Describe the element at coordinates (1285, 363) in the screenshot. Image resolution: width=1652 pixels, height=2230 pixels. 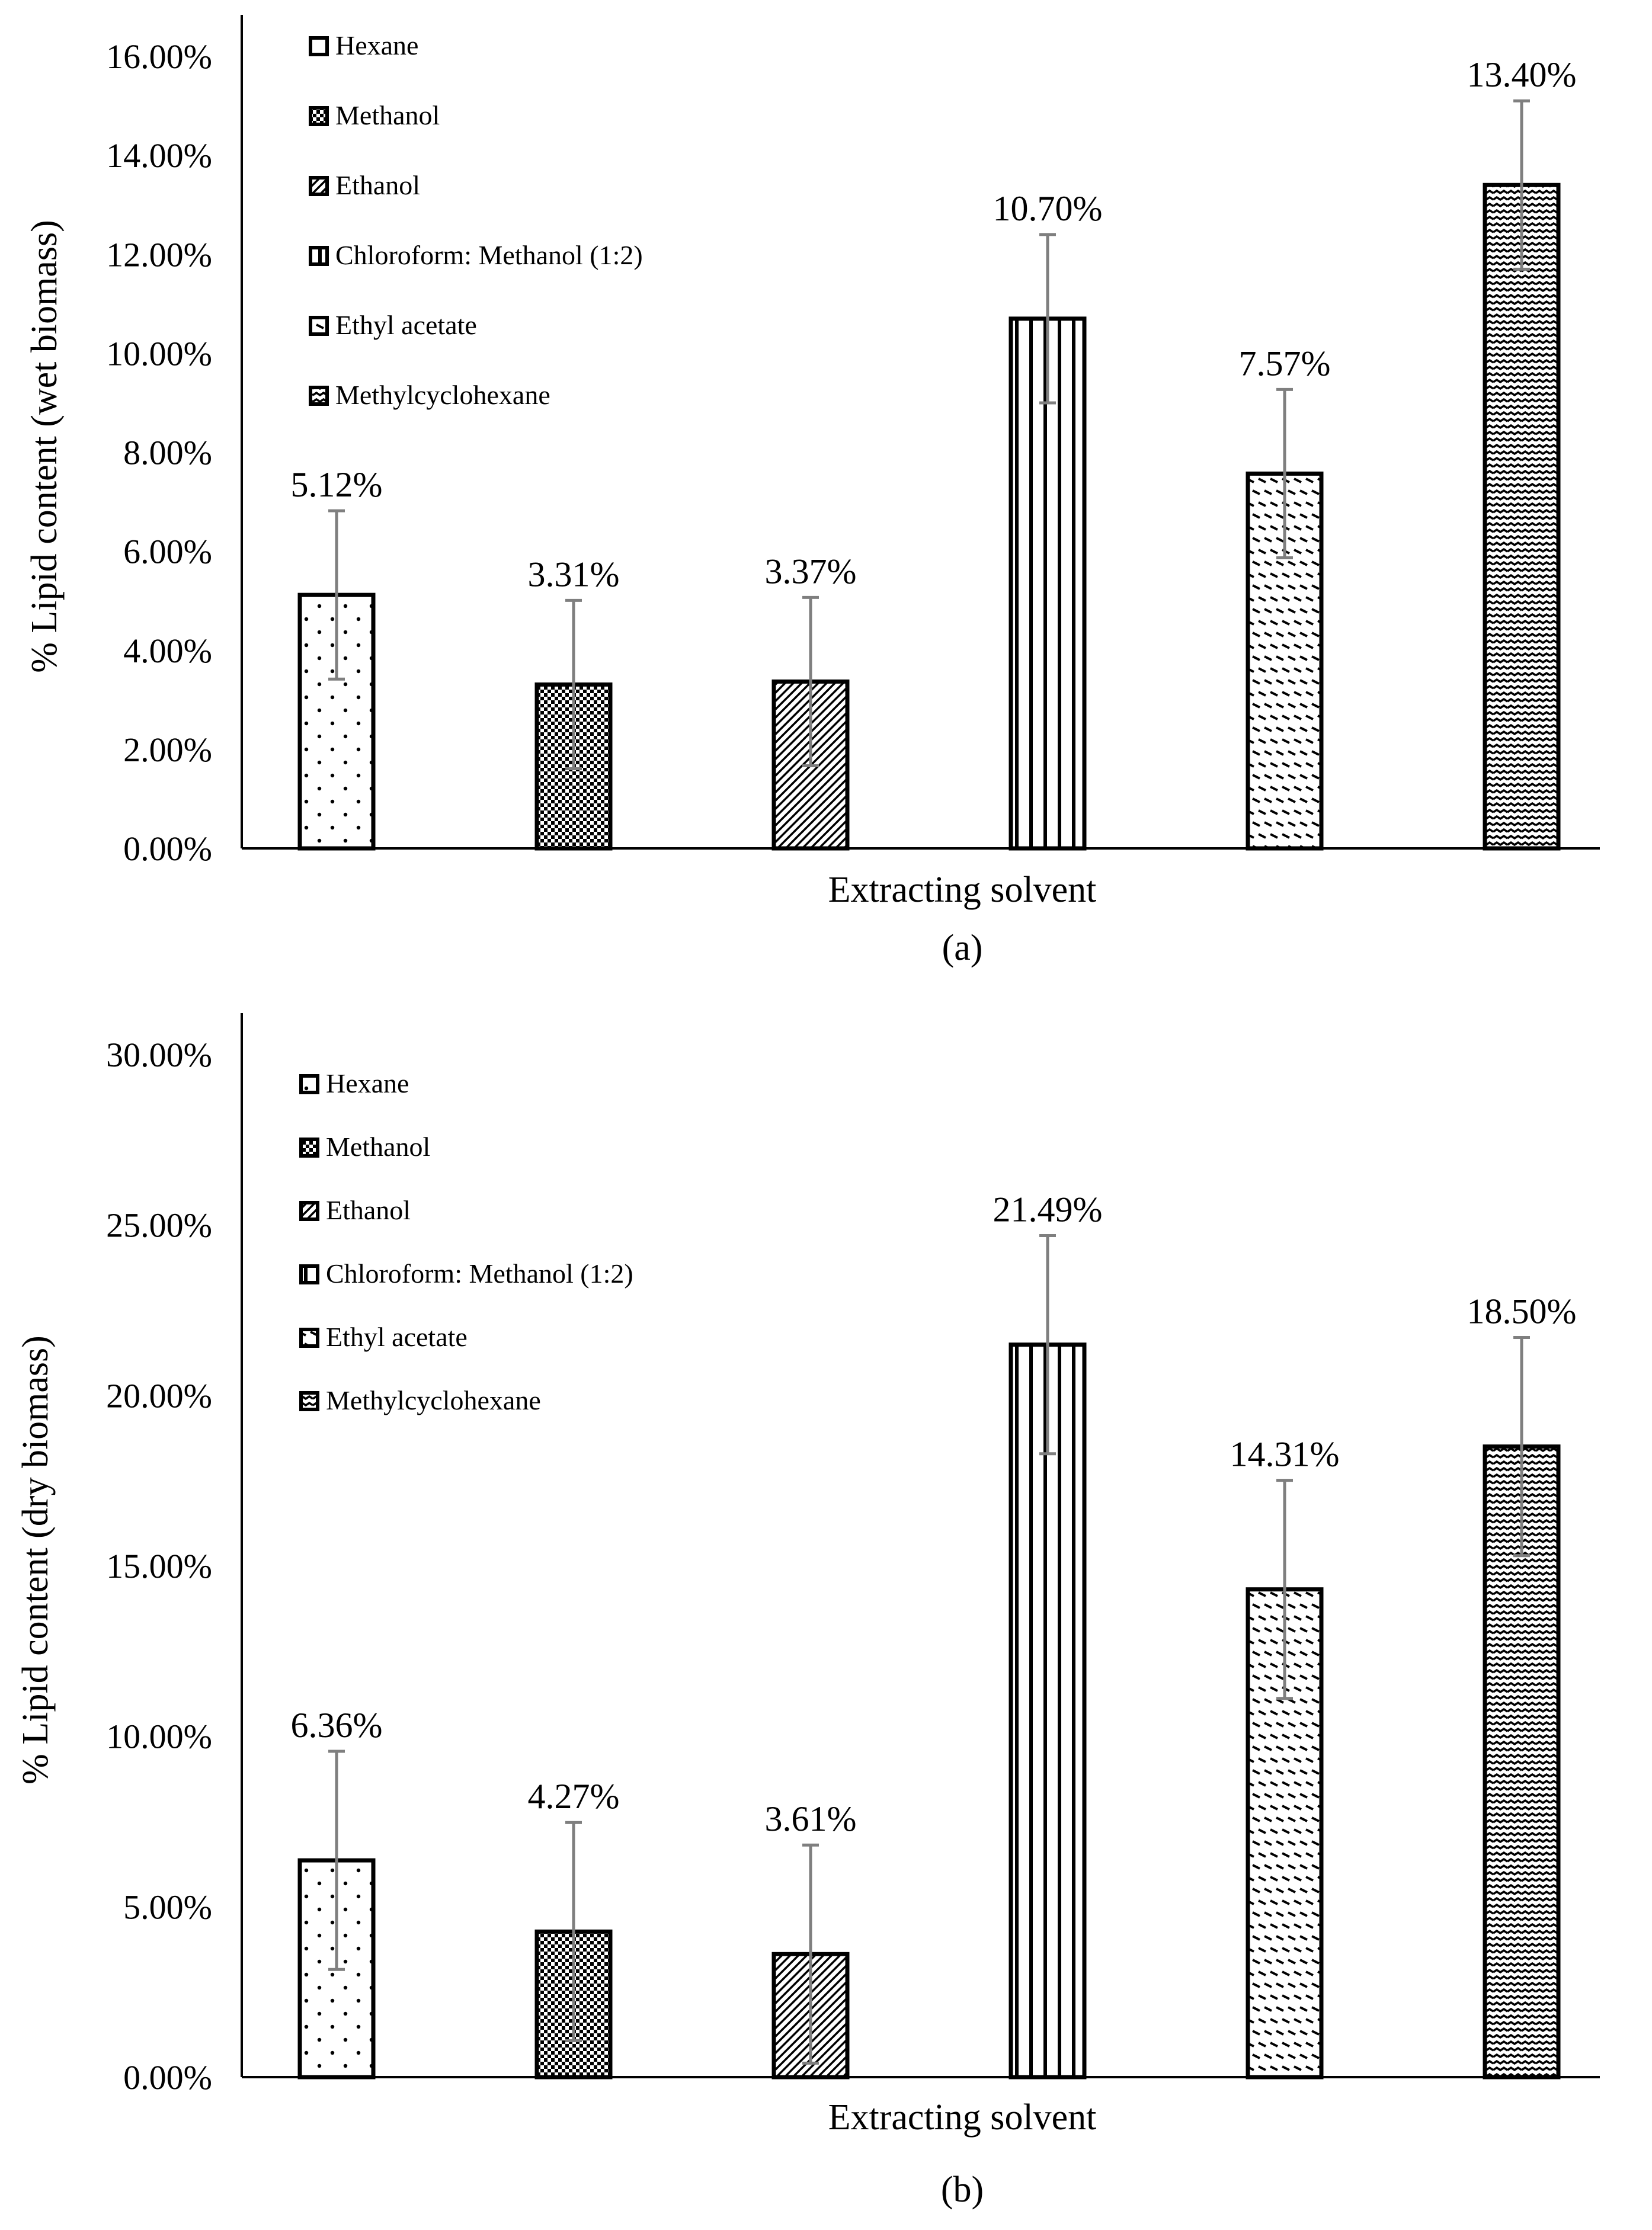
I see `data-label: 7.57%` at that location.